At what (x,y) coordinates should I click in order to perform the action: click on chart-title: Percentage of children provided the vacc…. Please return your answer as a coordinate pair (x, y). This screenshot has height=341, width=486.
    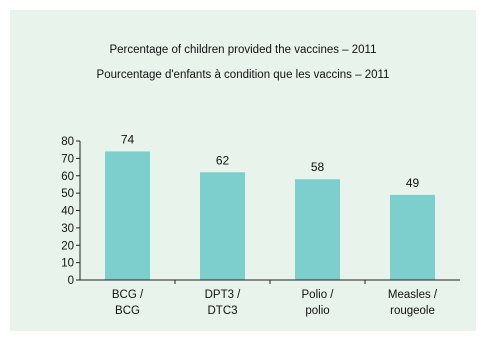
    Looking at the image, I should click on (243, 50).